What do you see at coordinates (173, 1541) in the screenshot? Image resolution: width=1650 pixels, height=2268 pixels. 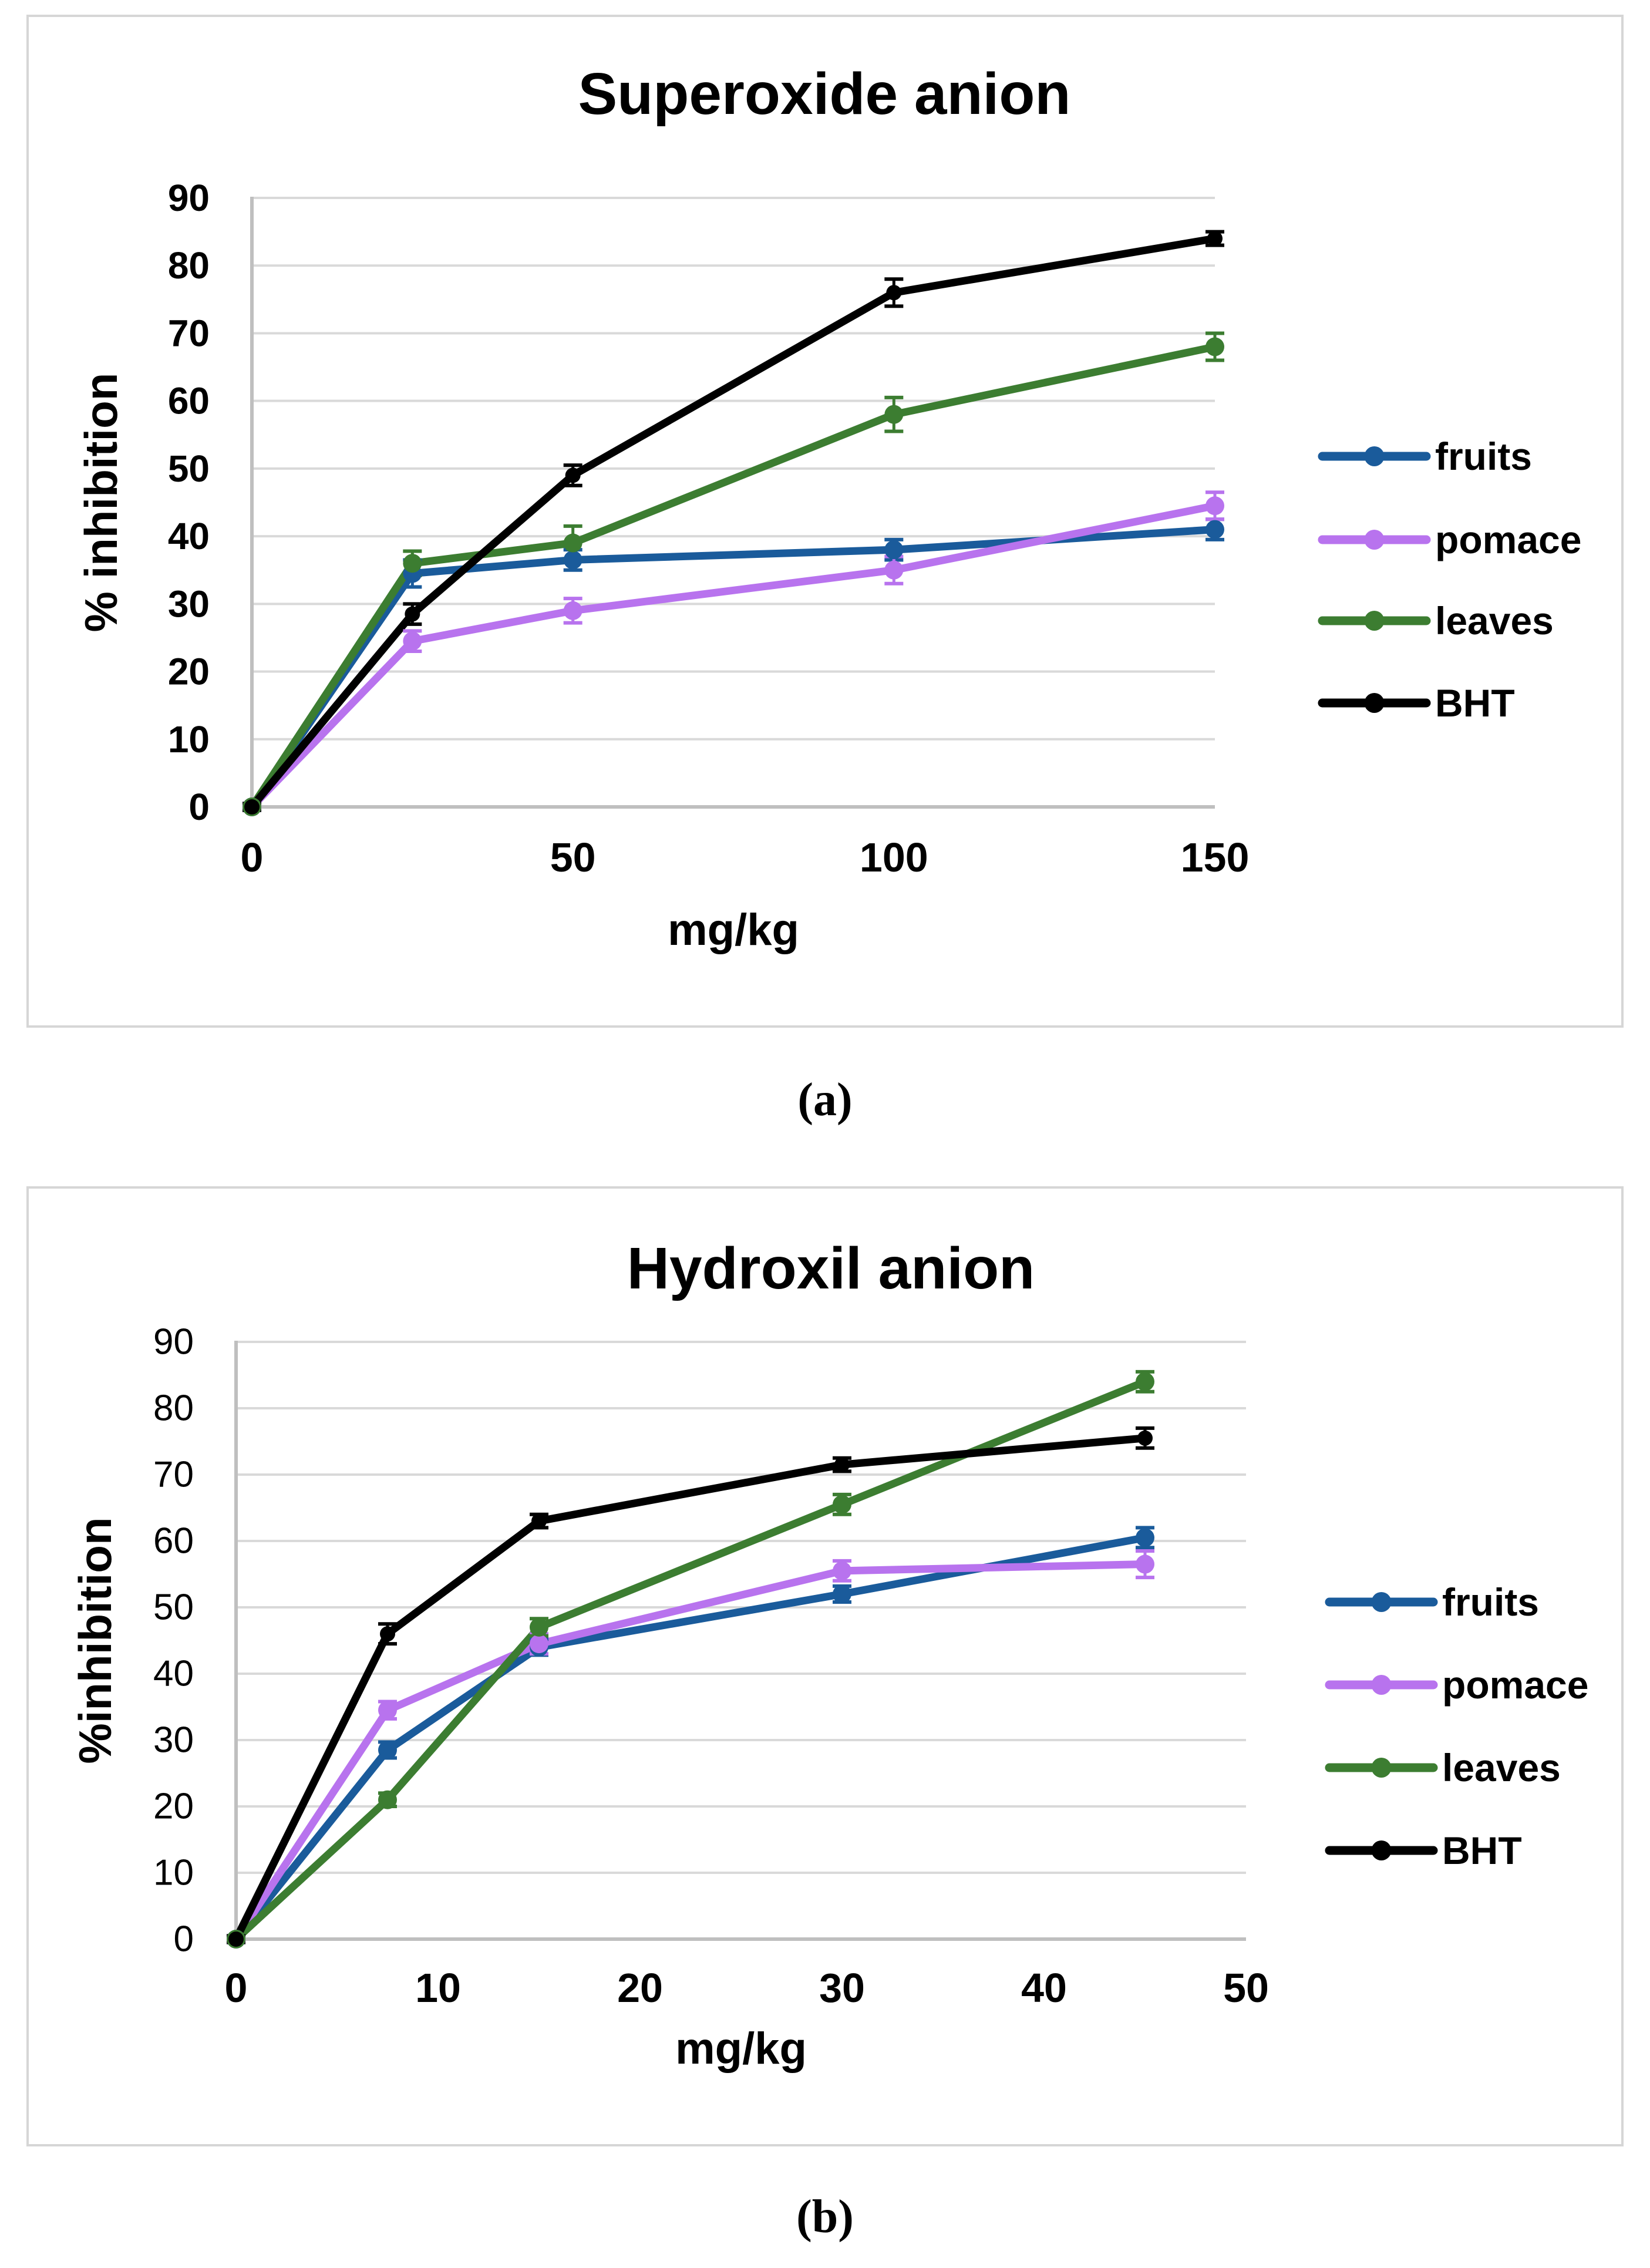 I see `y-tick-label: 60` at bounding box center [173, 1541].